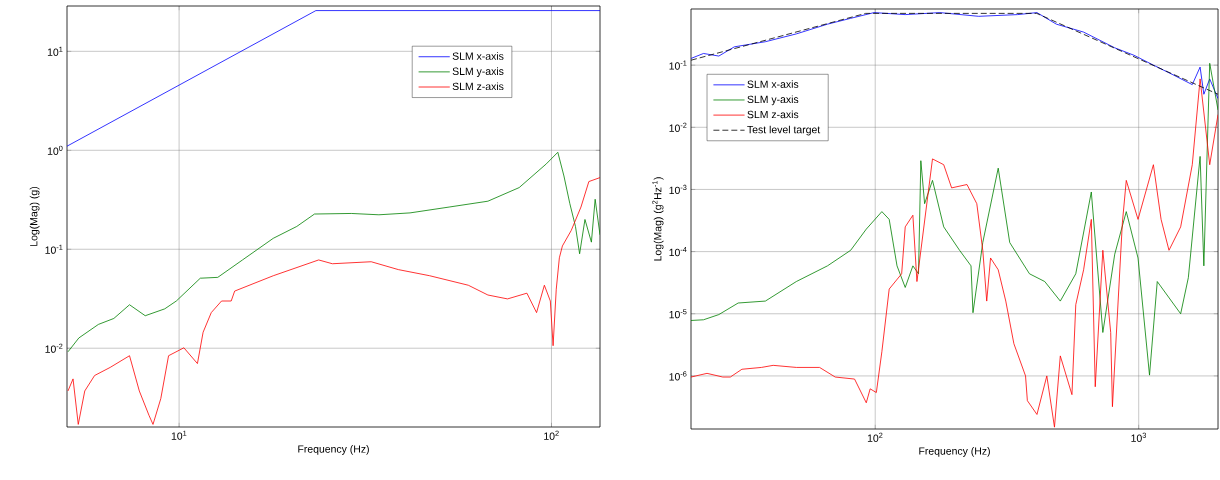  Describe the element at coordinates (1138, 437) in the screenshot. I see `x-tick-label: 10$^{3}$` at that location.